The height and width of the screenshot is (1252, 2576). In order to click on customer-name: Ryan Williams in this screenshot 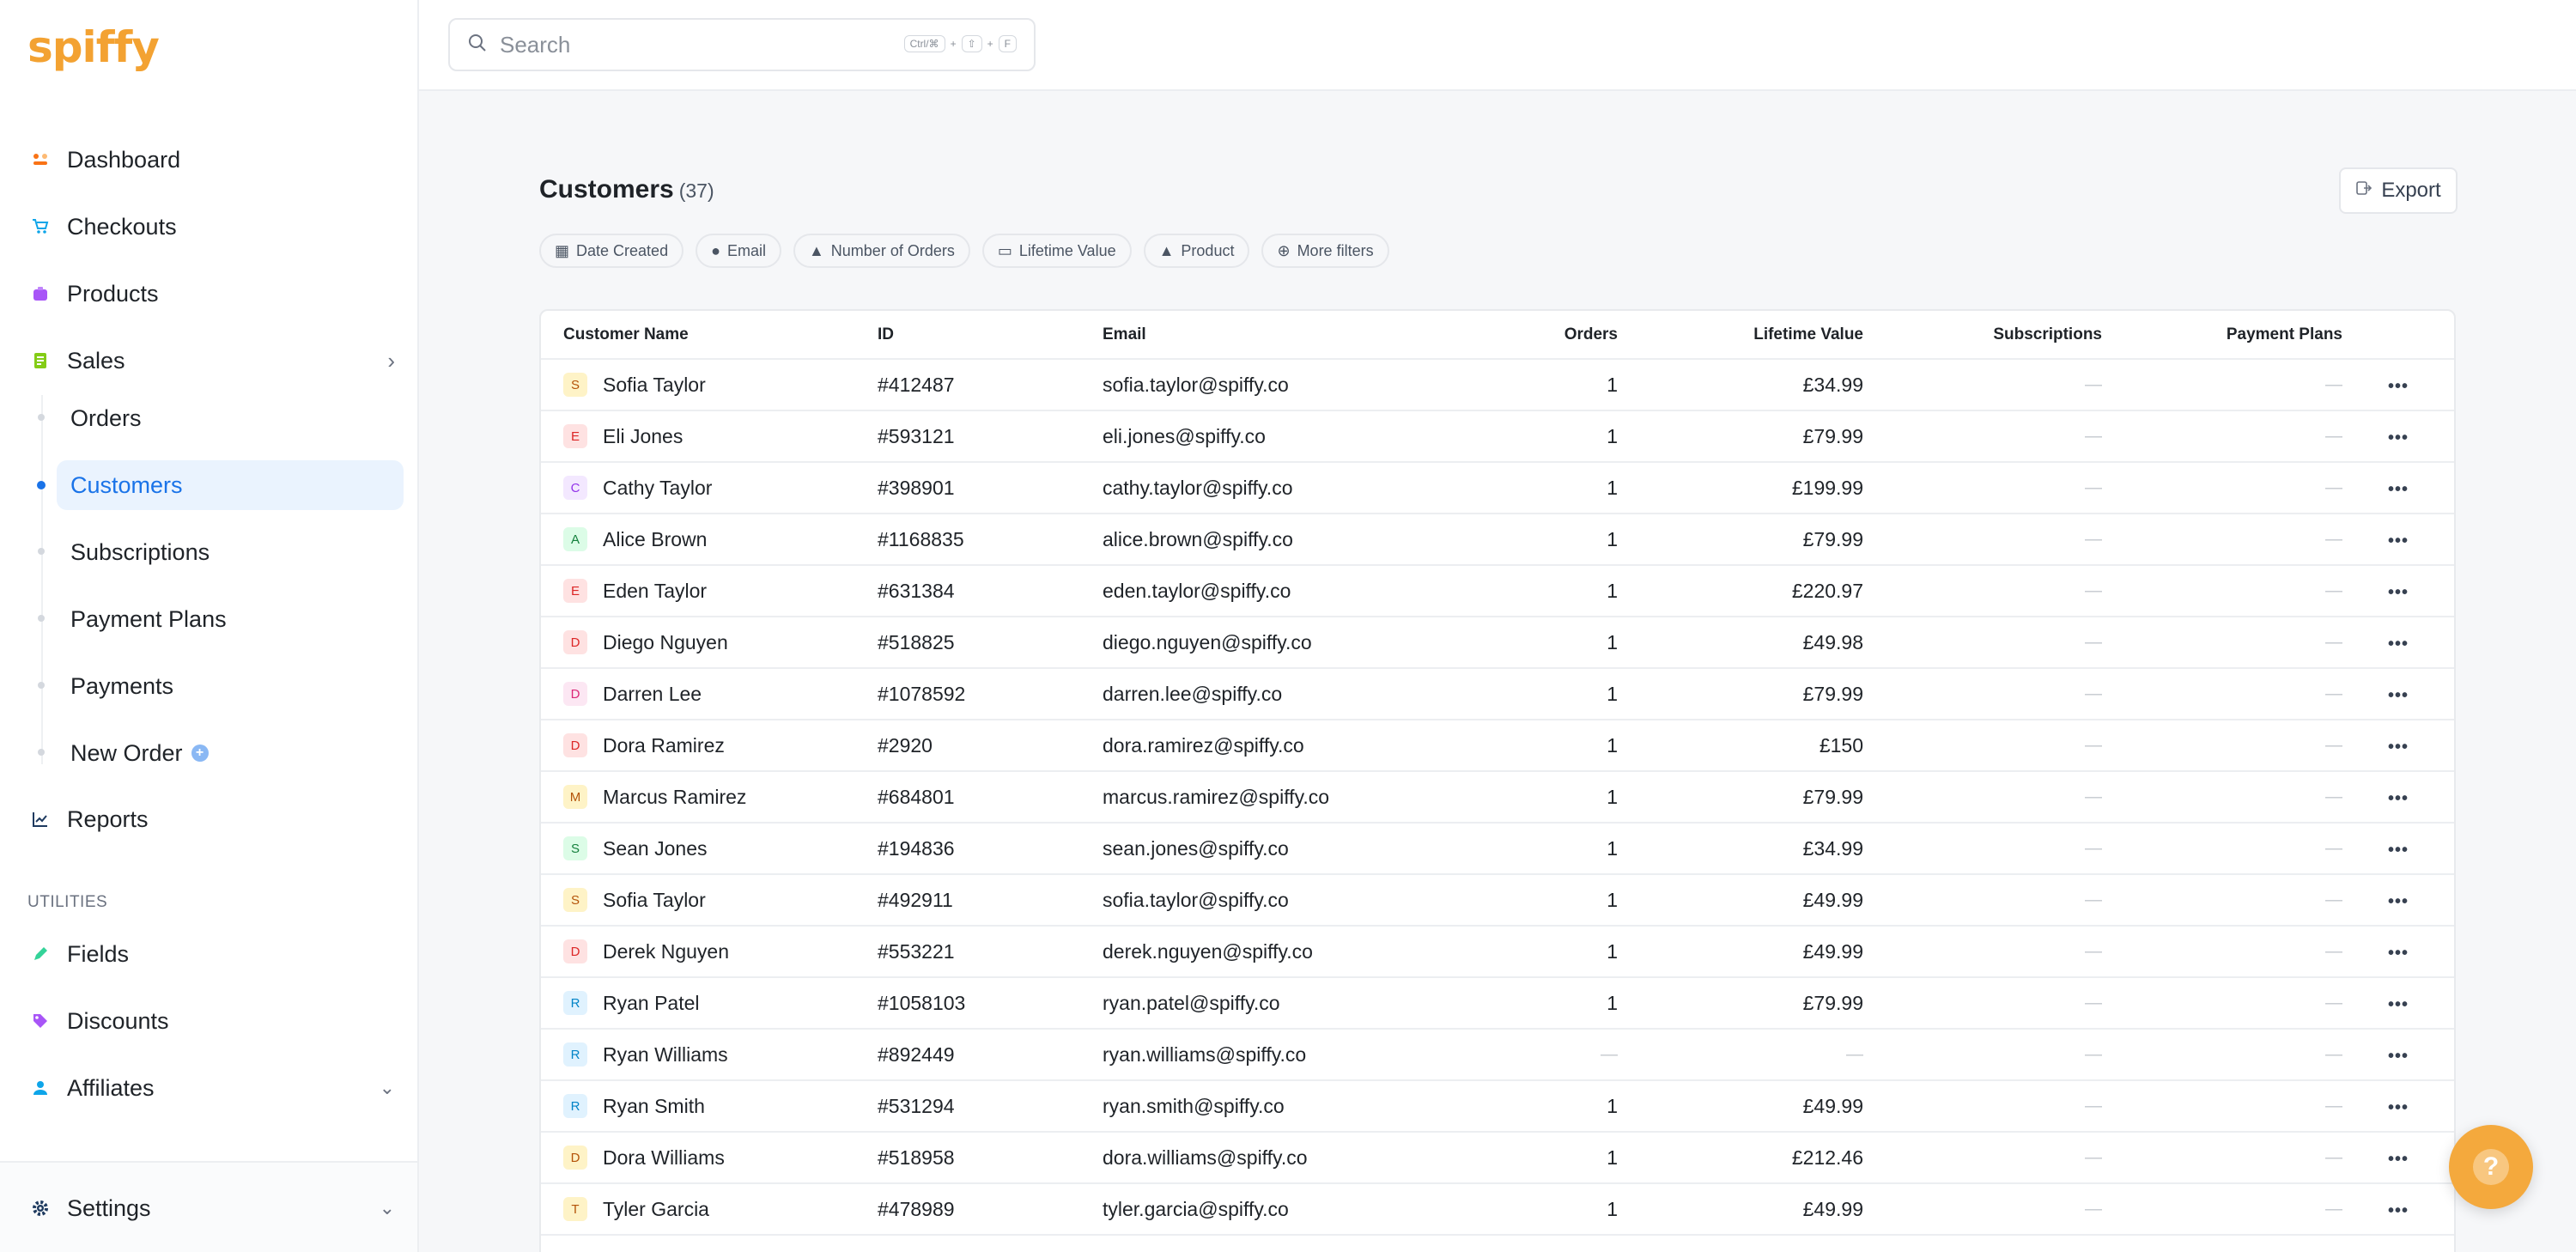, I will do `click(665, 1054)`.